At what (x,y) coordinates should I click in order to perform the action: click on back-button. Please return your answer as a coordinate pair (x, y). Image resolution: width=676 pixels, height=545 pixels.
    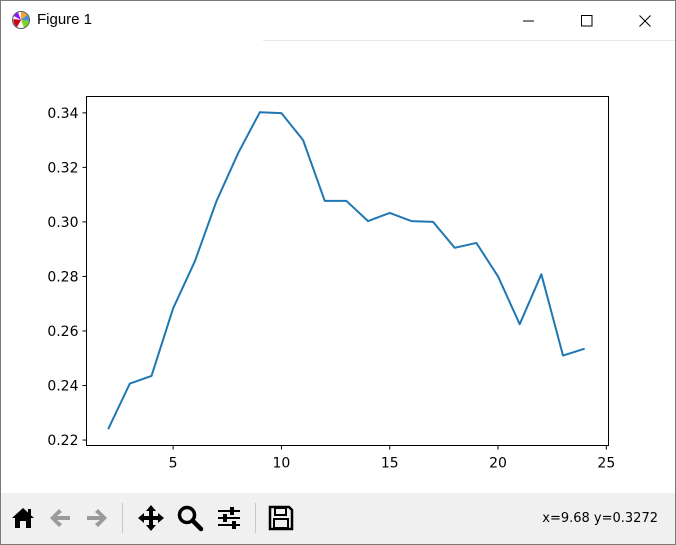
    Looking at the image, I should click on (60, 518).